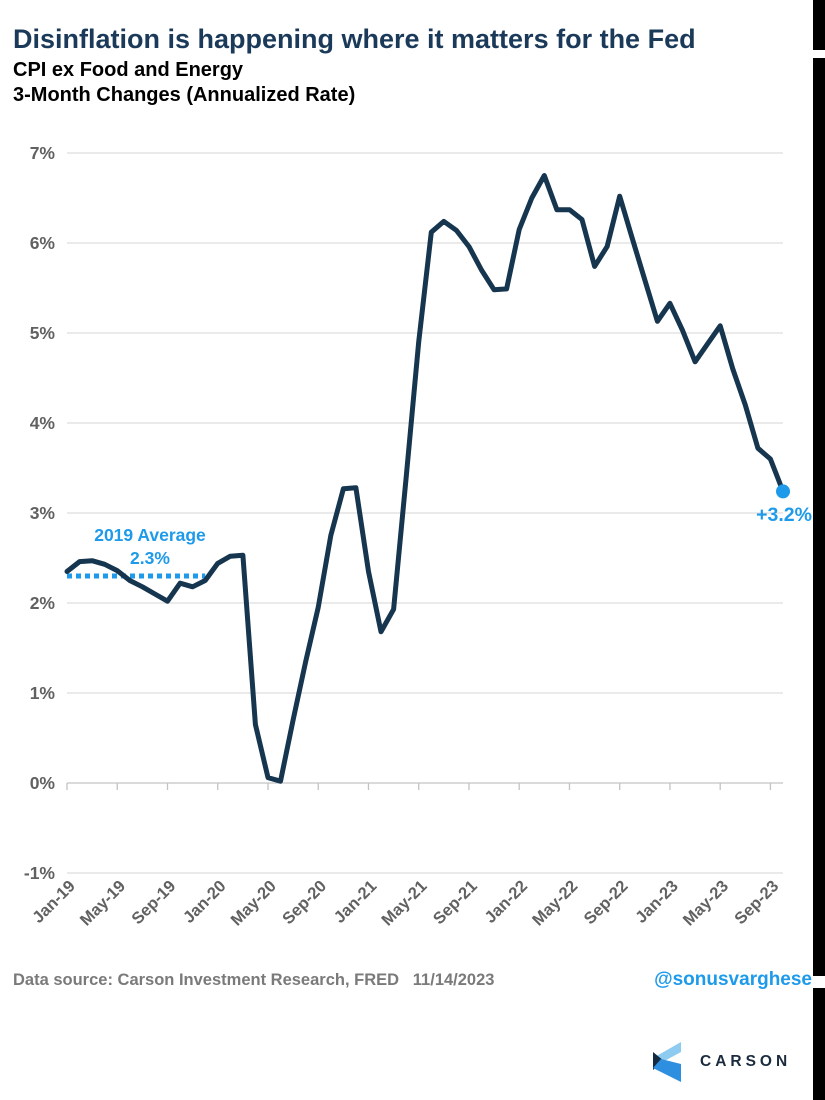 This screenshot has height=1100, width=825. I want to click on x-axis-tick-label: May-21, so click(404, 903).